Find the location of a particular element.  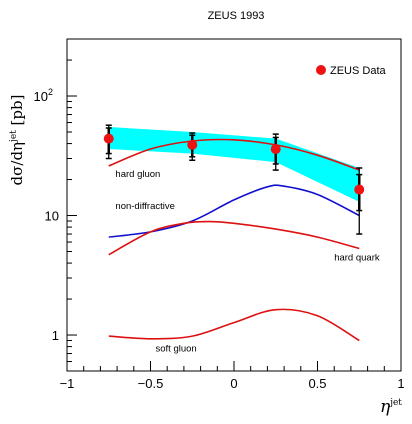

uncertainty-band is located at coordinates (234, 164).